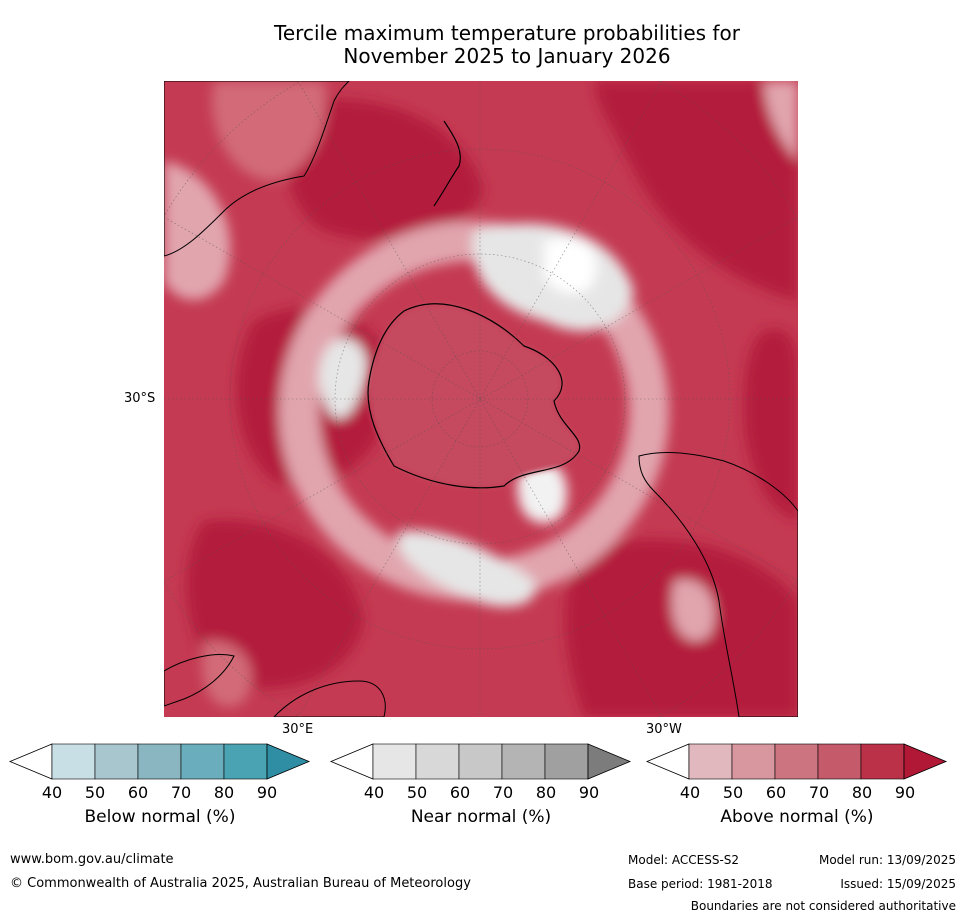 The width and height of the screenshot is (965, 919). What do you see at coordinates (700, 884) in the screenshot?
I see `base-period: Base period: 1981-2018` at bounding box center [700, 884].